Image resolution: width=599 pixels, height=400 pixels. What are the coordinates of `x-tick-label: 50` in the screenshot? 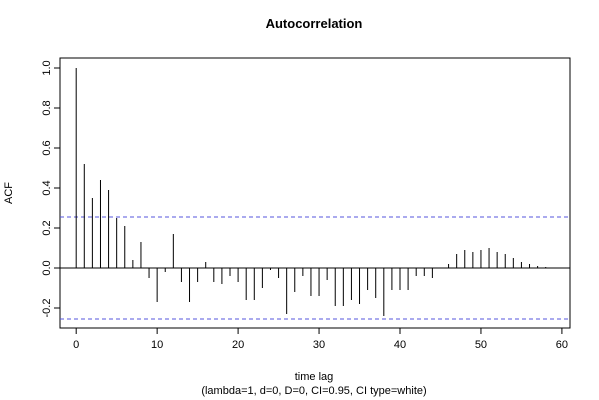 It's located at (481, 345).